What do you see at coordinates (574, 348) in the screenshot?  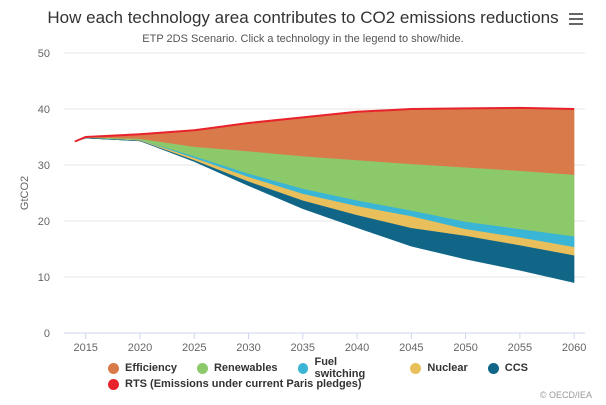 I see `x-tick-label: 2060` at bounding box center [574, 348].